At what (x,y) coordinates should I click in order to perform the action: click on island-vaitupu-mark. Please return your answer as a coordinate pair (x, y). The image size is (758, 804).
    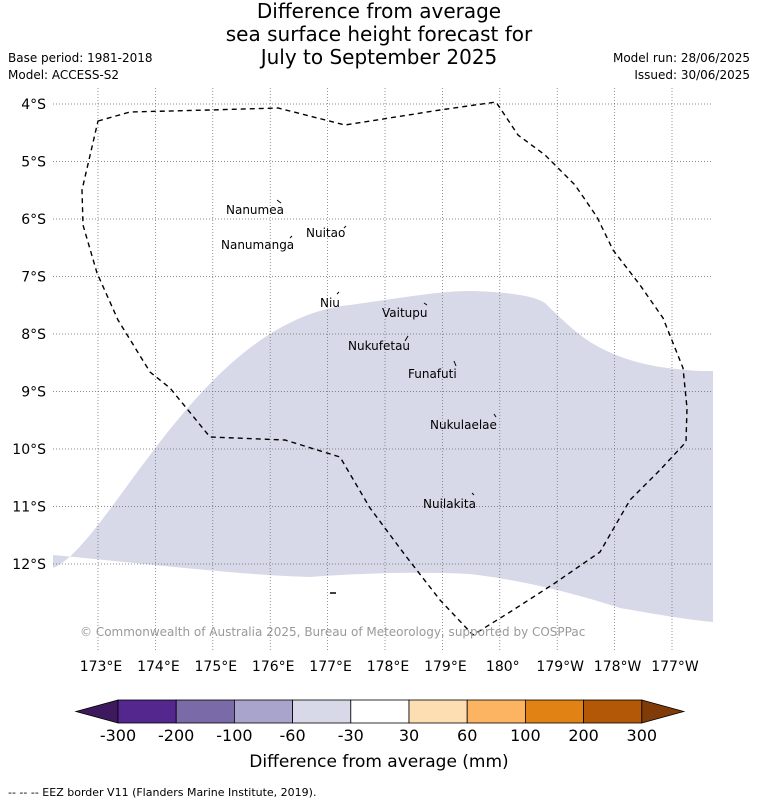
    Looking at the image, I should click on (425, 304).